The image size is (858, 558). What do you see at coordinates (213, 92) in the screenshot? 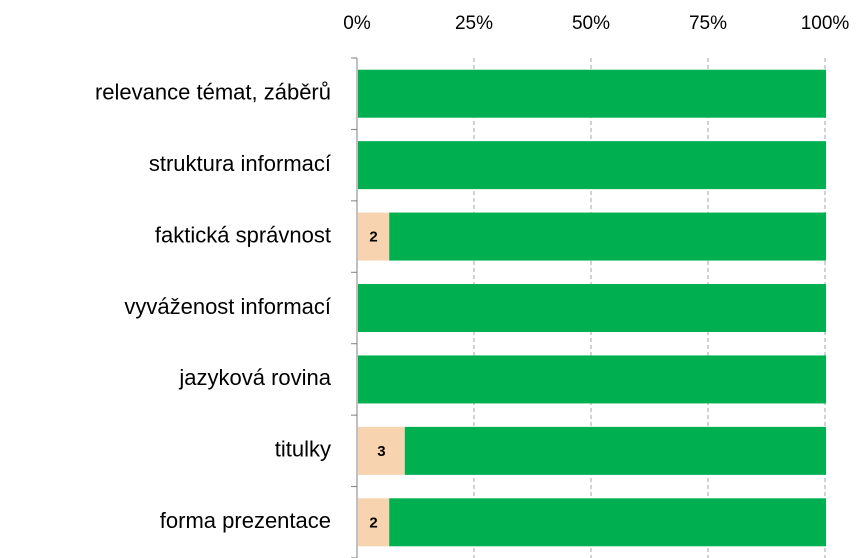
I see `y-tick-label: relevance témat, záběrů` at bounding box center [213, 92].